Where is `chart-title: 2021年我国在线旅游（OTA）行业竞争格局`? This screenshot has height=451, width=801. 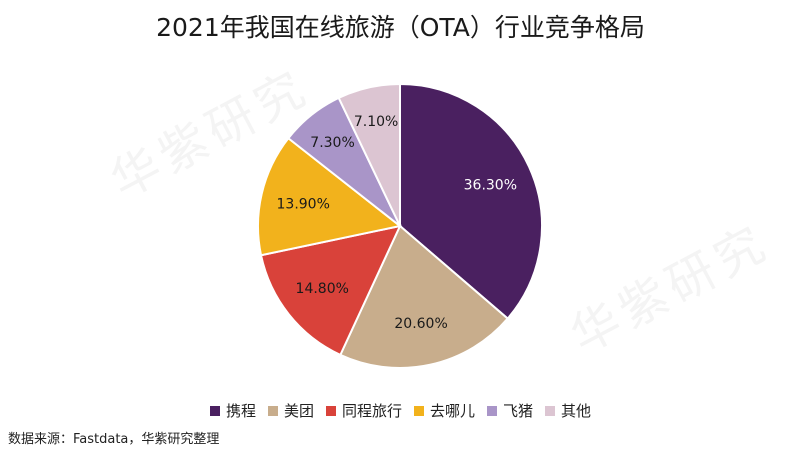 chart-title: 2021年我国在线旅游（OTA）行业竞争格局 is located at coordinates (400, 27).